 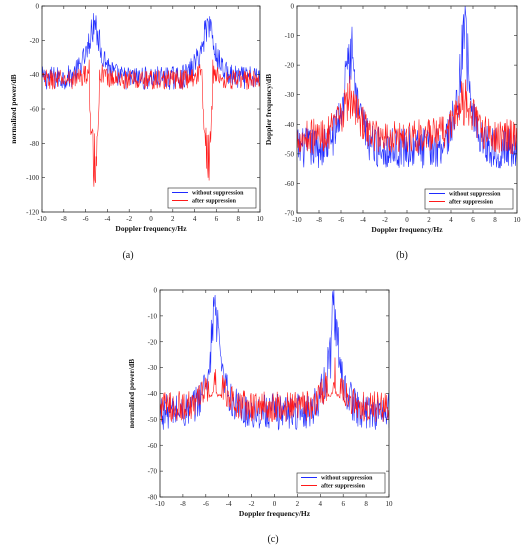 I want to click on y-axis-label: Doppler frequency/dB, so click(x=268, y=109).